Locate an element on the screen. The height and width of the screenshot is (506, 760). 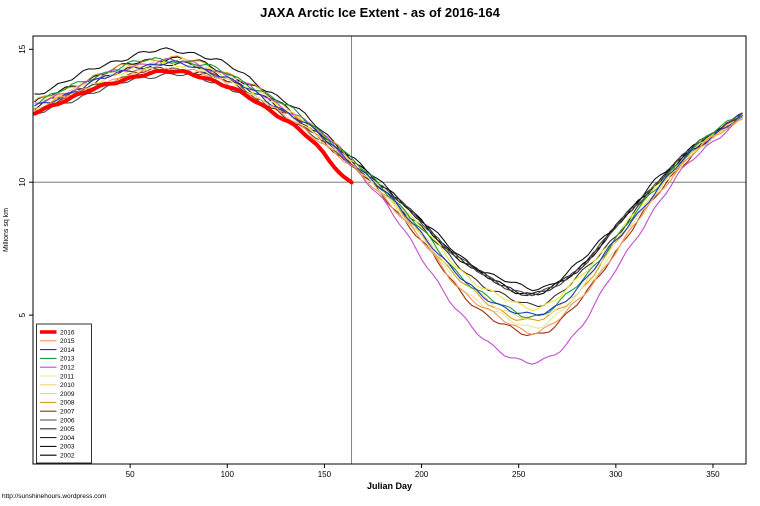
legend-label-2012: 2012 is located at coordinates (67, 368).